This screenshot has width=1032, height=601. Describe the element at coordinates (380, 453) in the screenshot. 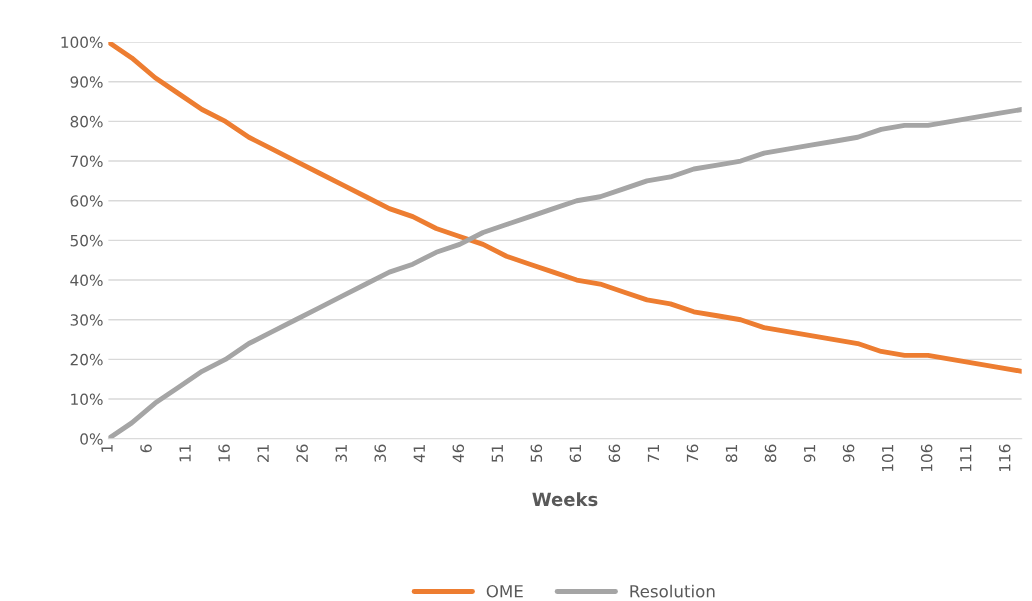

I see `x-tick-label: 36` at that location.